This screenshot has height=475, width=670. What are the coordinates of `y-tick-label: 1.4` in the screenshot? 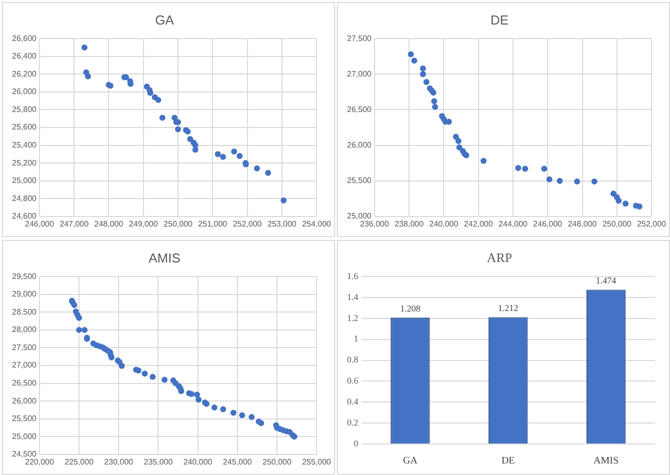 It's located at (353, 297).